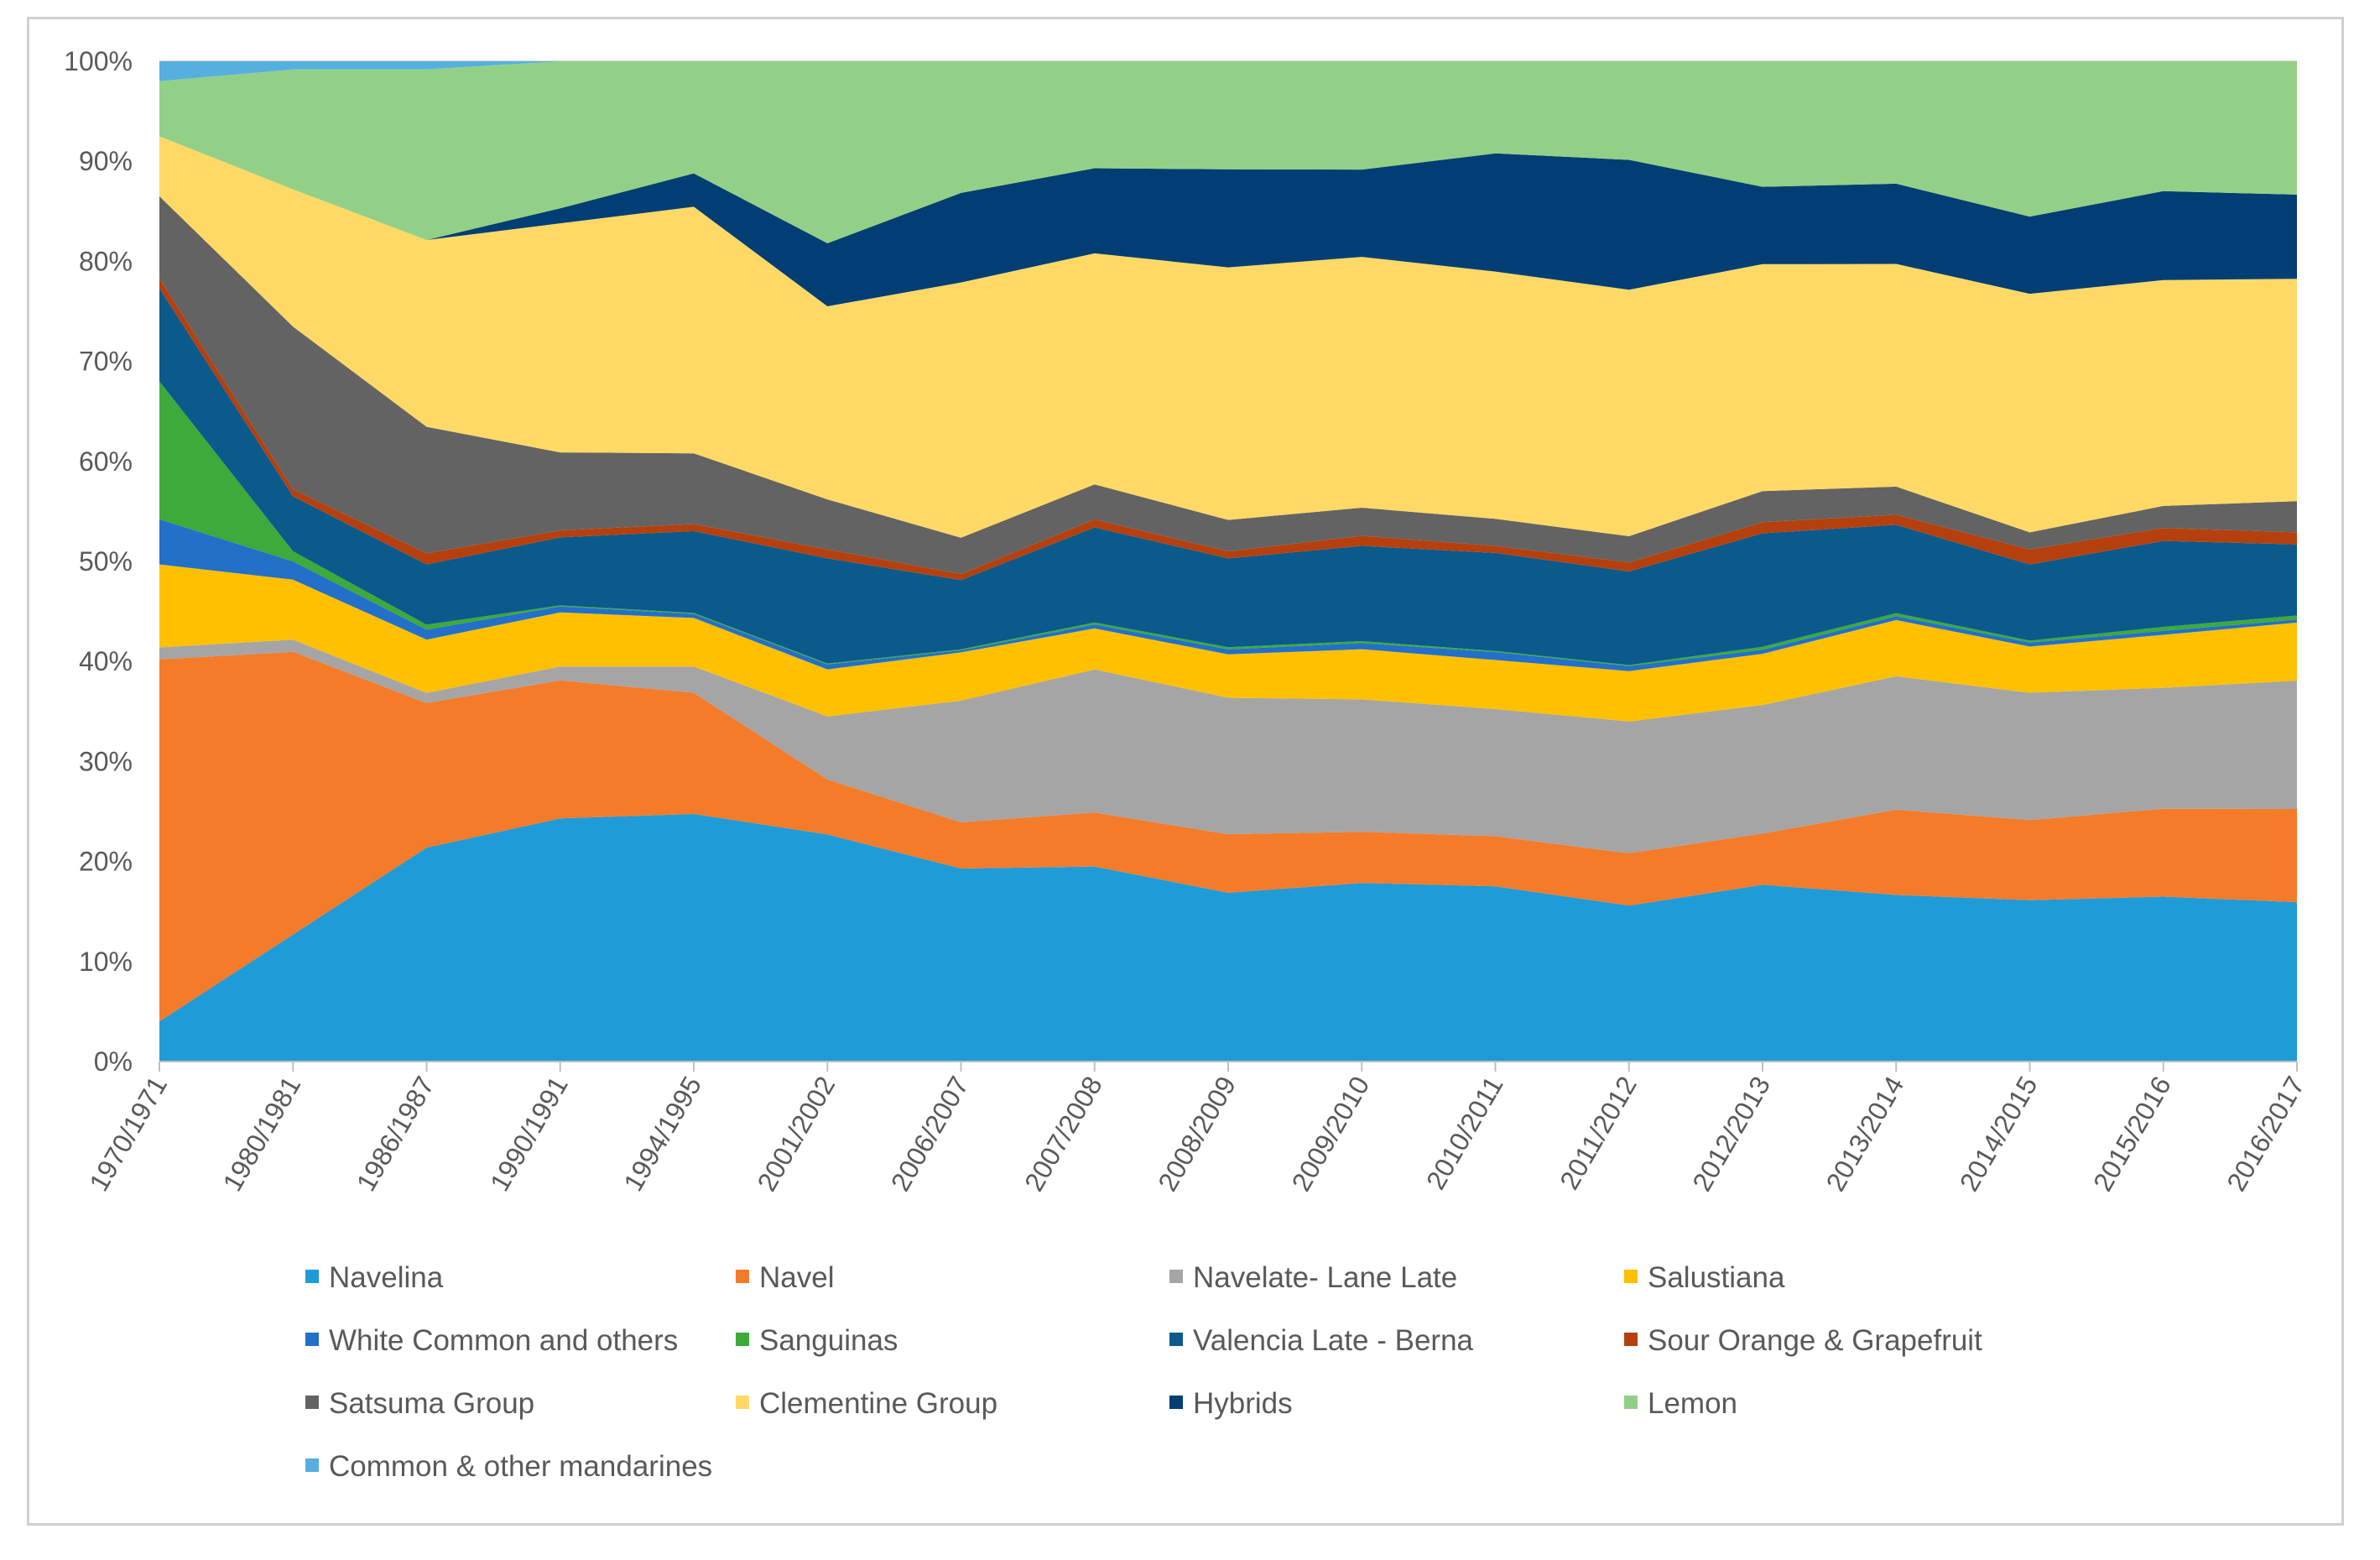 The image size is (2380, 1560). What do you see at coordinates (520, 1466) in the screenshot?
I see `legend-label: Common & other mandarines` at bounding box center [520, 1466].